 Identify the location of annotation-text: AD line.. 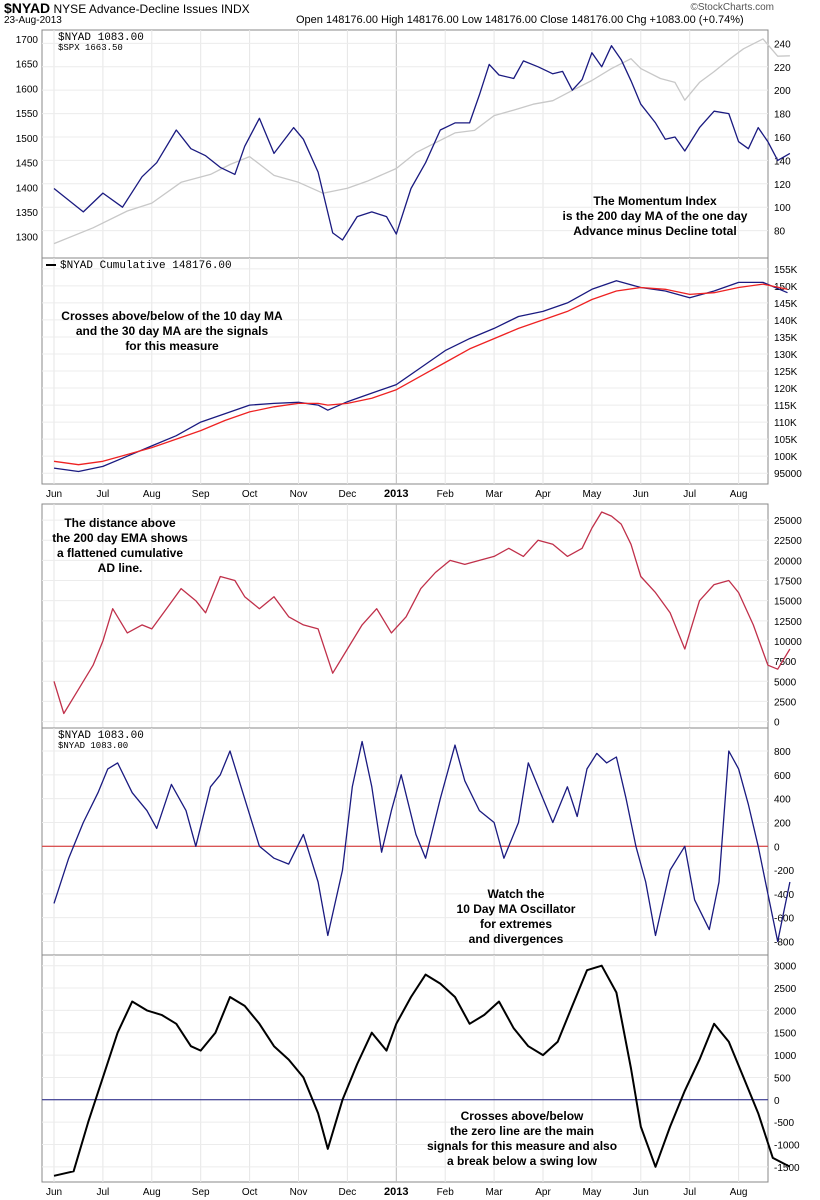
(120, 568).